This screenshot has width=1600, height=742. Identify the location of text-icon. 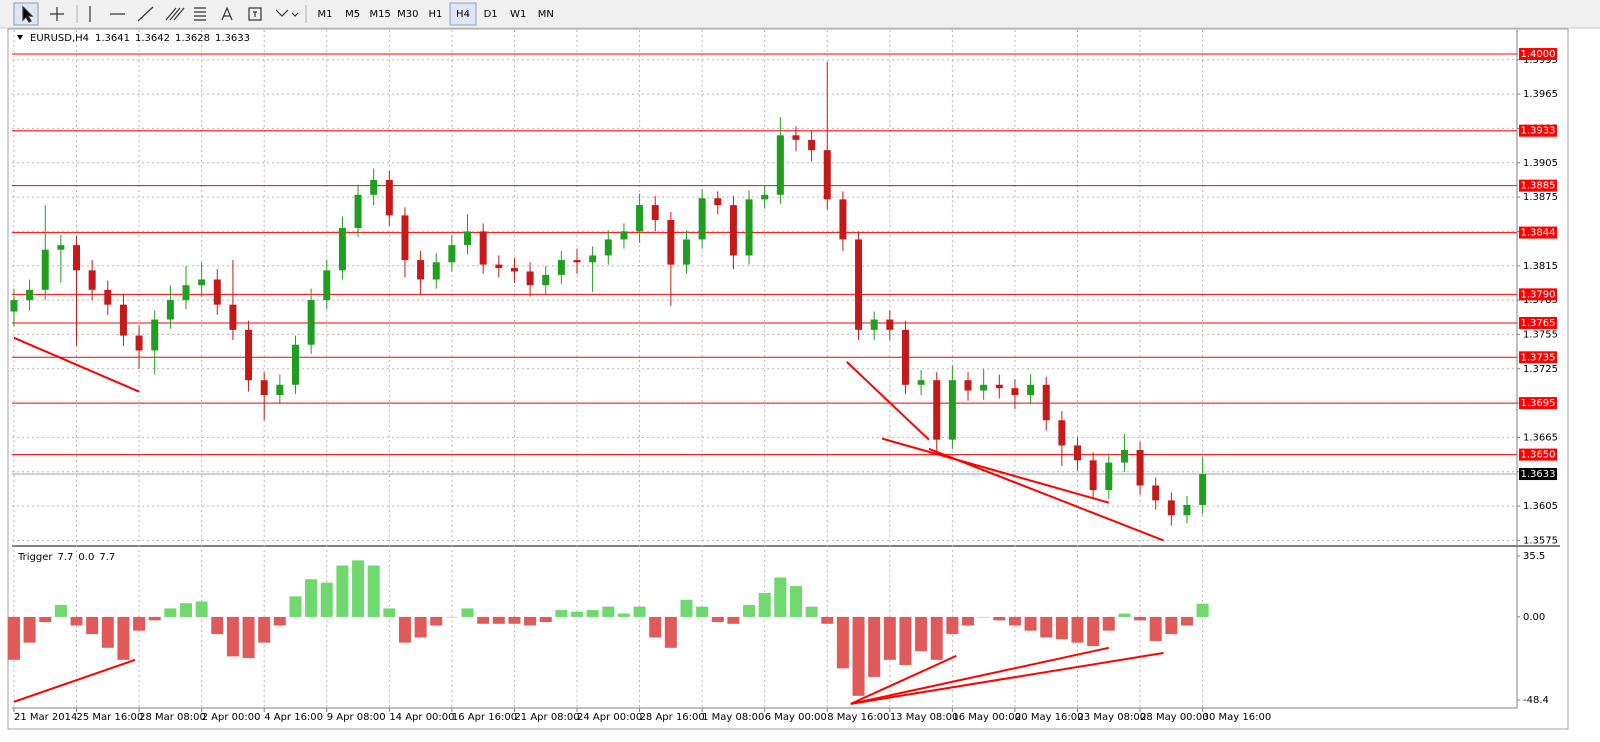
(227, 13).